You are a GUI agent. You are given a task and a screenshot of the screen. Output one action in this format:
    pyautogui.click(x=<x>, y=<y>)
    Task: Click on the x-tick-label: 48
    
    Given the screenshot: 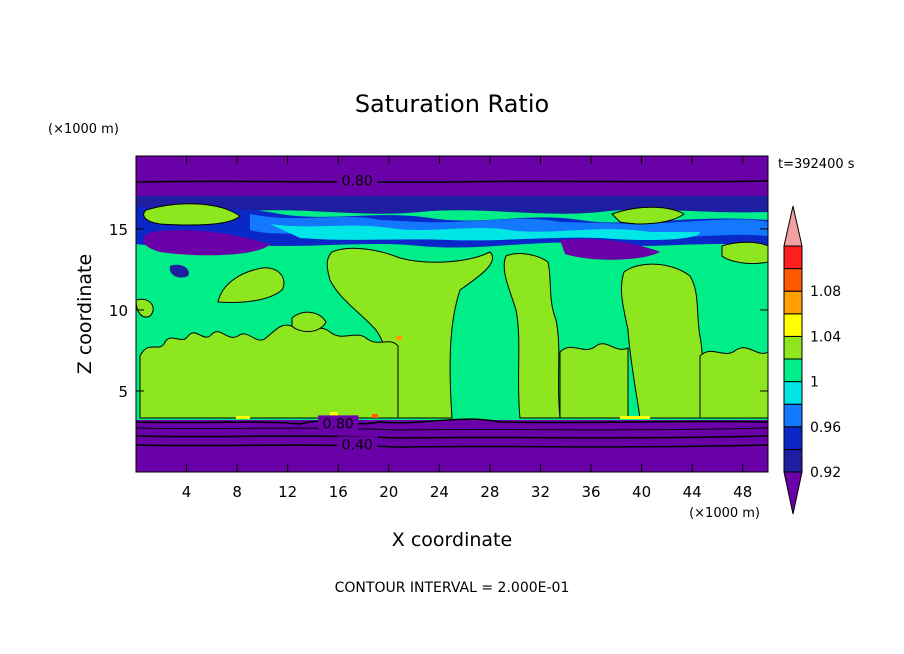 What is the action you would take?
    pyautogui.click(x=742, y=492)
    